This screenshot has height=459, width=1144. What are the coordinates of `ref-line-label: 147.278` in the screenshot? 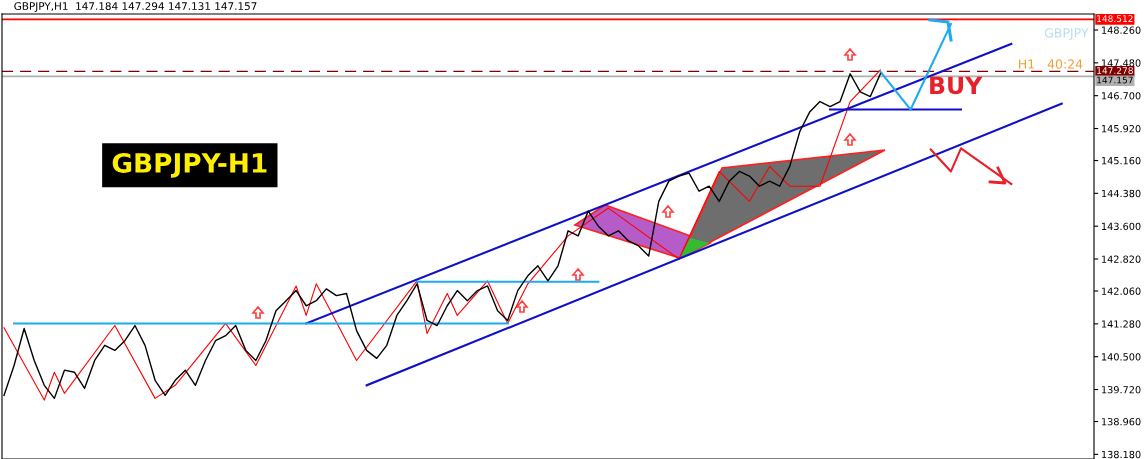 It's located at (1115, 70).